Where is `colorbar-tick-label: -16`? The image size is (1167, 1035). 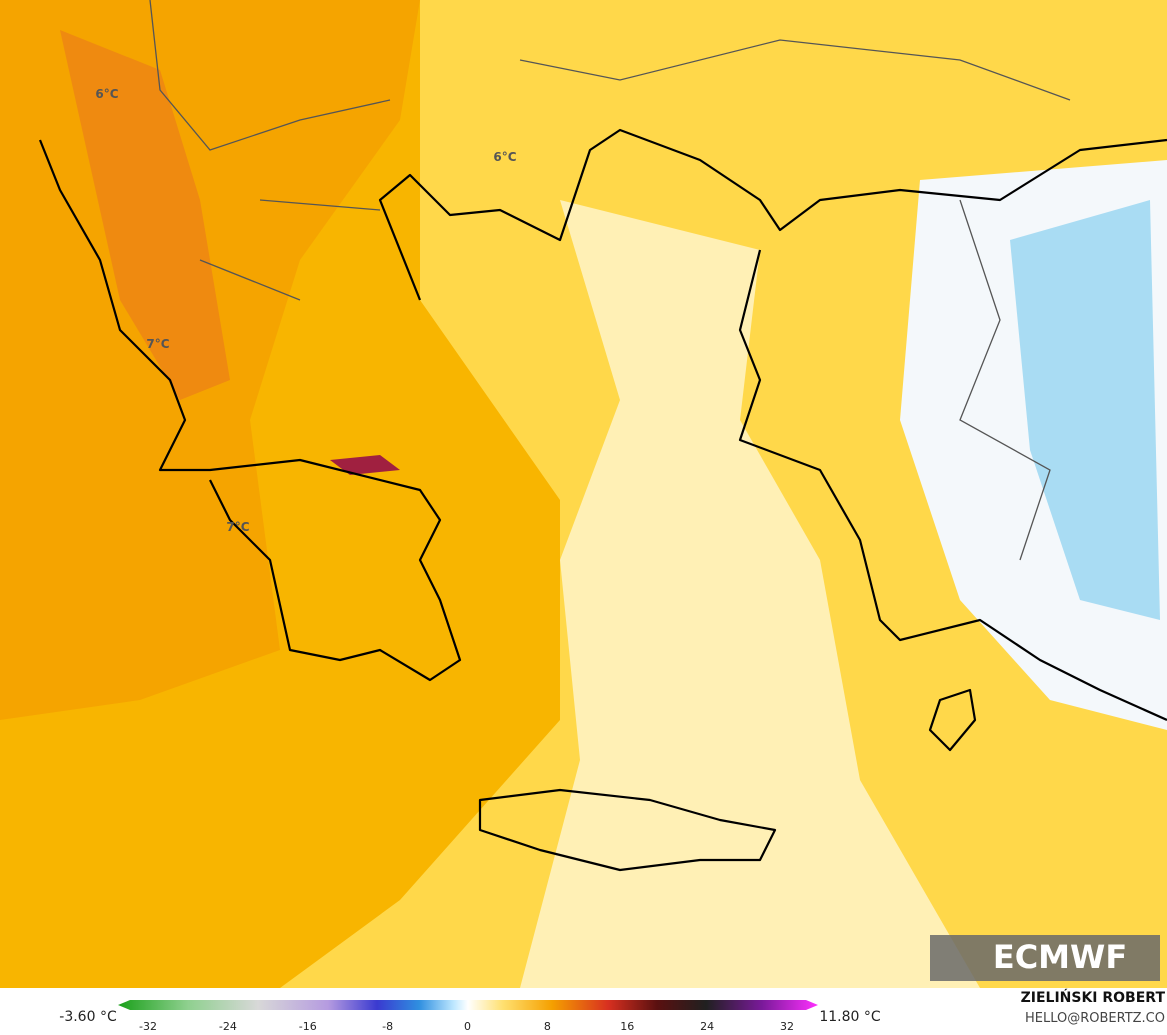 colorbar-tick-label: -16 is located at coordinates (308, 1026).